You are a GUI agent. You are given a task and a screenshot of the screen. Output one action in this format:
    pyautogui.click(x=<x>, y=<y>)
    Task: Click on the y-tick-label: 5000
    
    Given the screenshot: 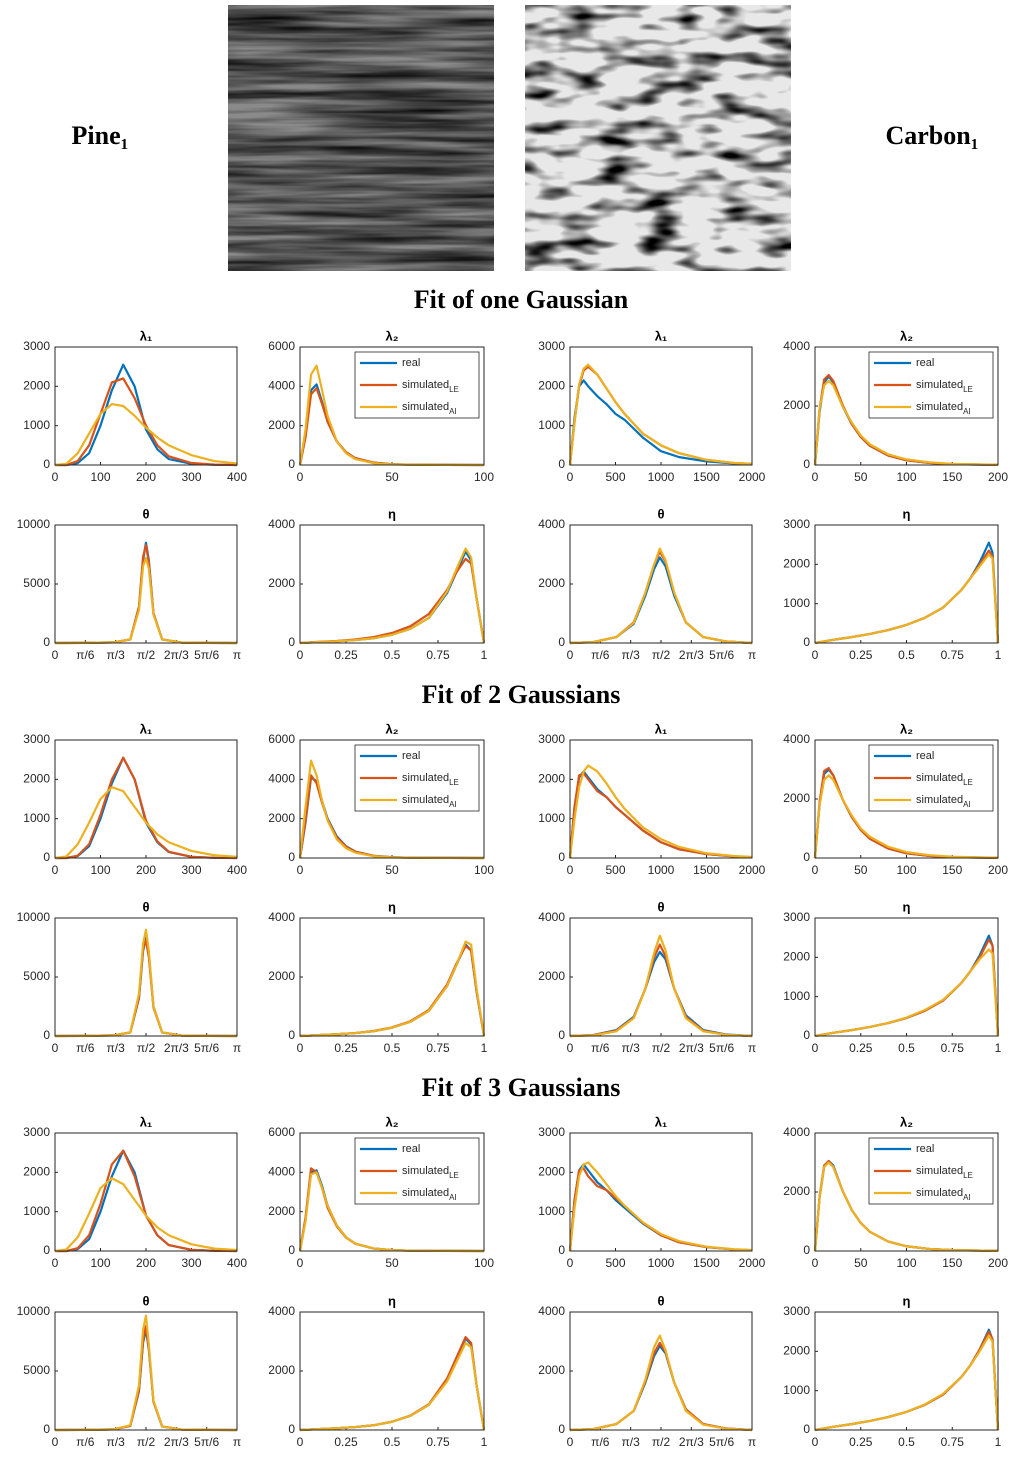 What is the action you would take?
    pyautogui.click(x=36, y=1370)
    